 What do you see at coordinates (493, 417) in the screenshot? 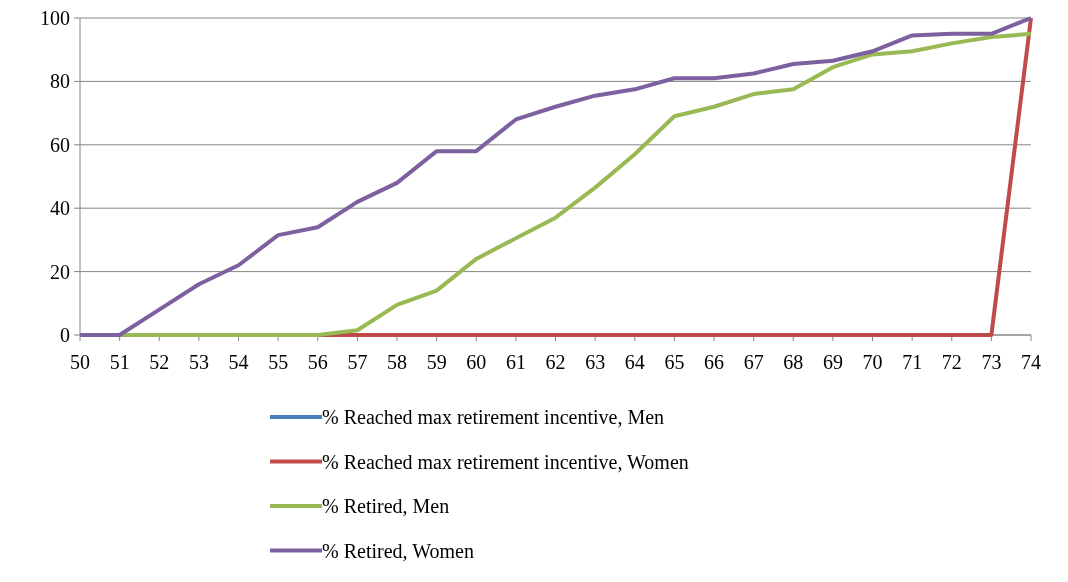
I see `legend-label: % Reached max retirement incentive, Men` at bounding box center [493, 417].